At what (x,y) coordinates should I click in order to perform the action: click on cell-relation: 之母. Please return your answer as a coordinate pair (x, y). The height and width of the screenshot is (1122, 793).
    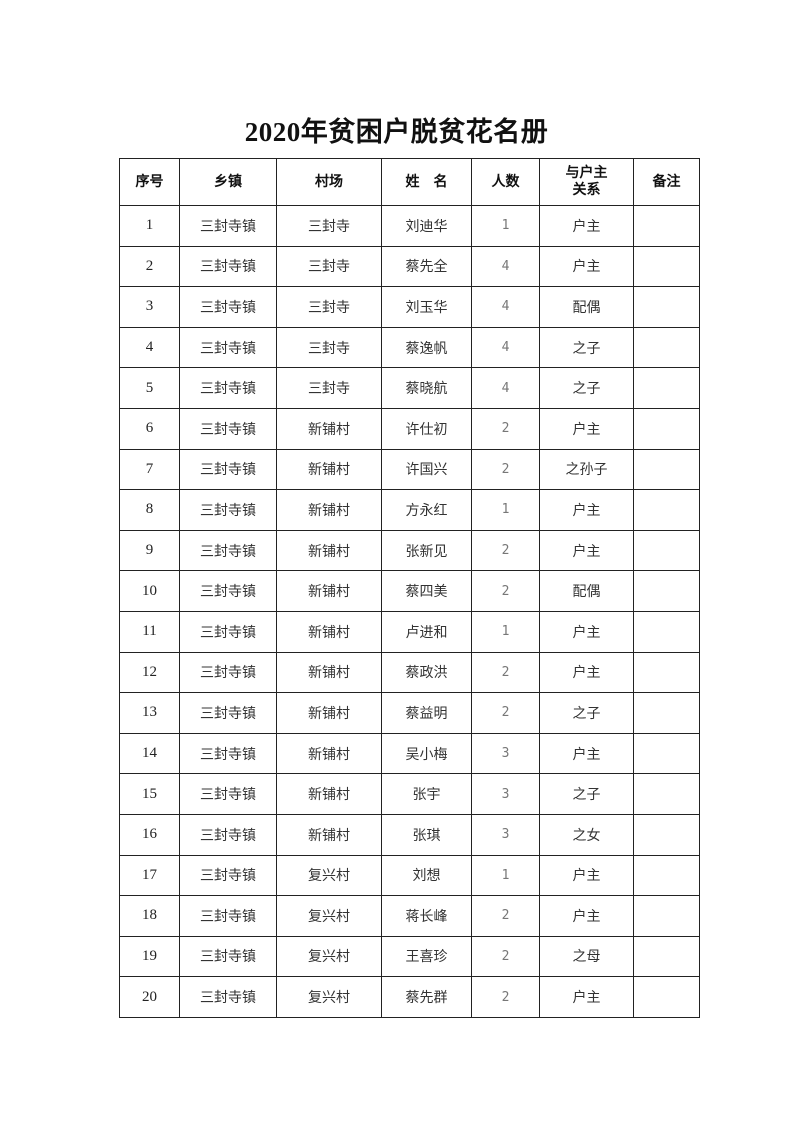
    Looking at the image, I should click on (586, 956).